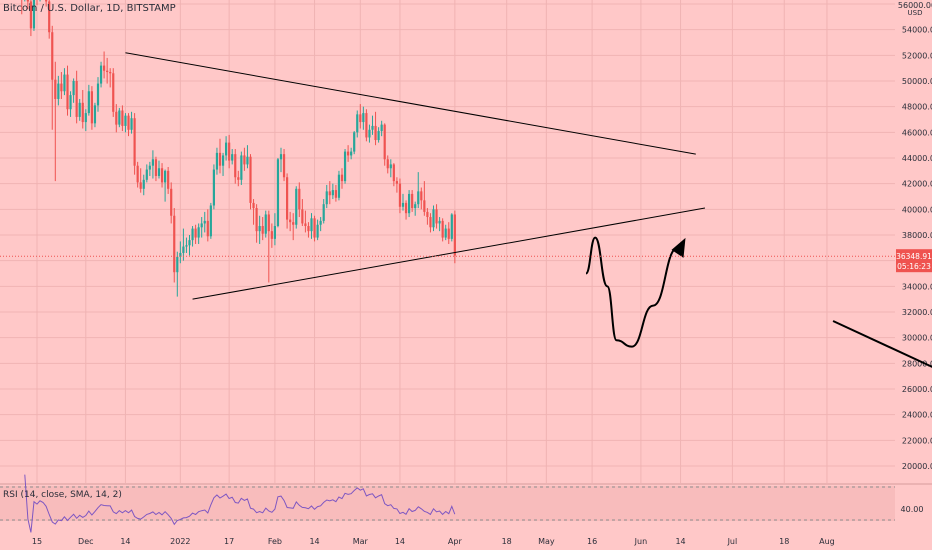 The width and height of the screenshot is (932, 550). I want to click on x-tick-label: 2022, so click(180, 541).